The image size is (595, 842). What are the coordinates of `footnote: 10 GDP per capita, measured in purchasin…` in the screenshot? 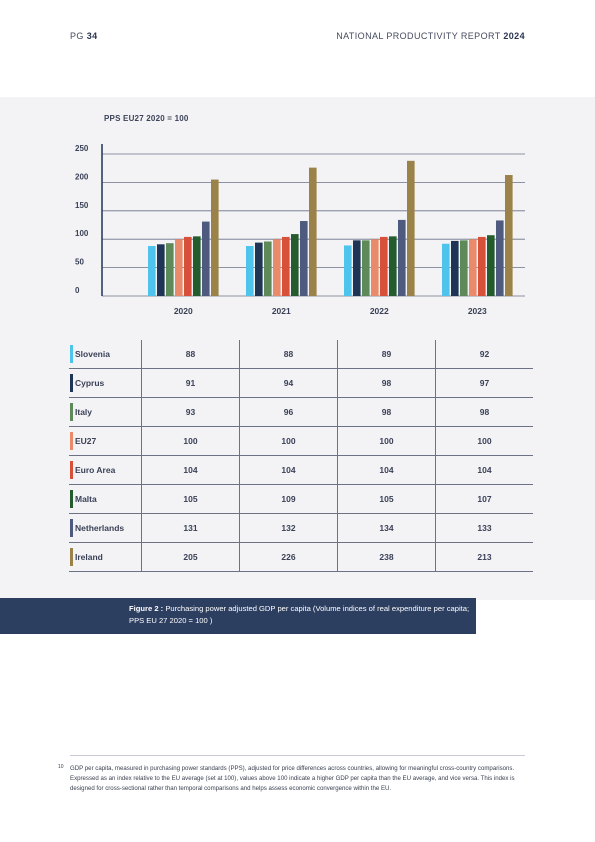 It's located at (292, 779).